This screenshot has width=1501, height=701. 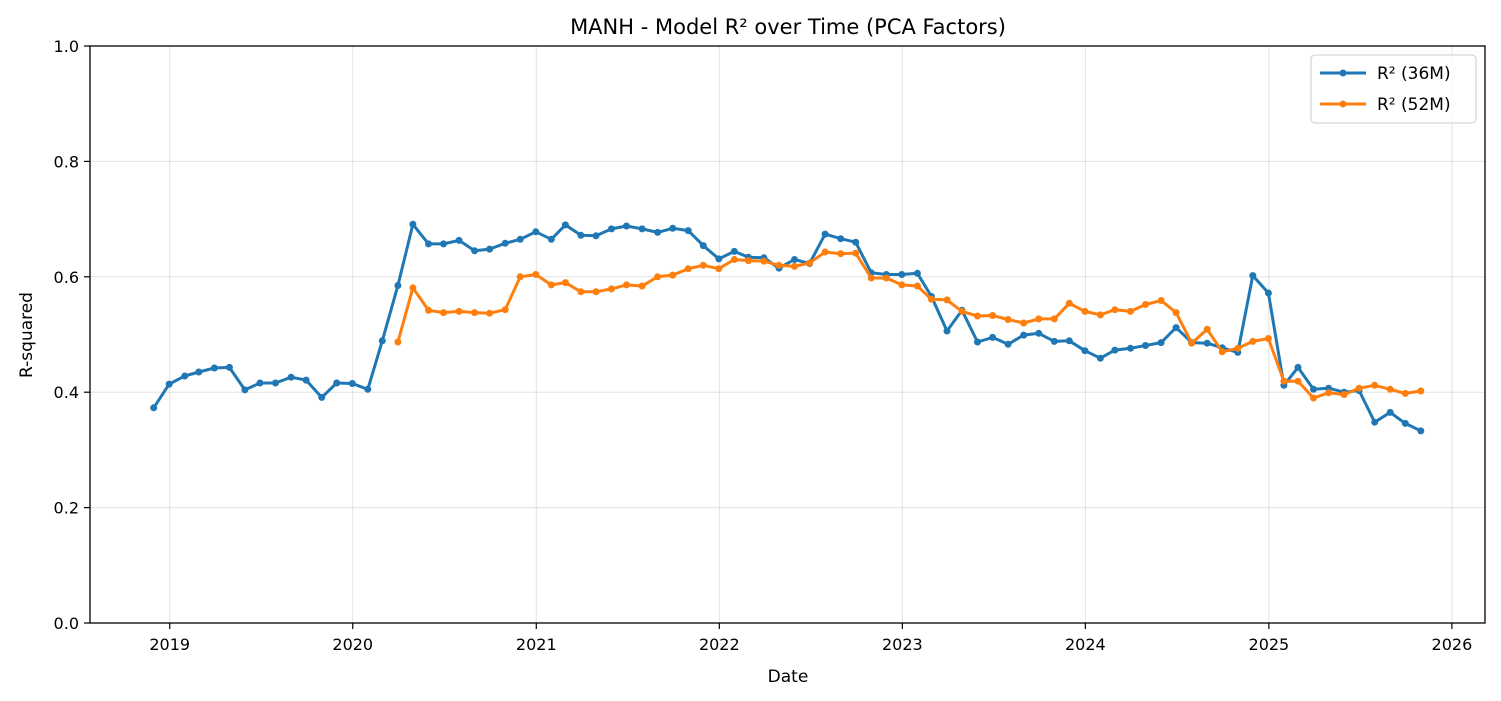 I want to click on x-tick-label: 2026, so click(x=1452, y=644).